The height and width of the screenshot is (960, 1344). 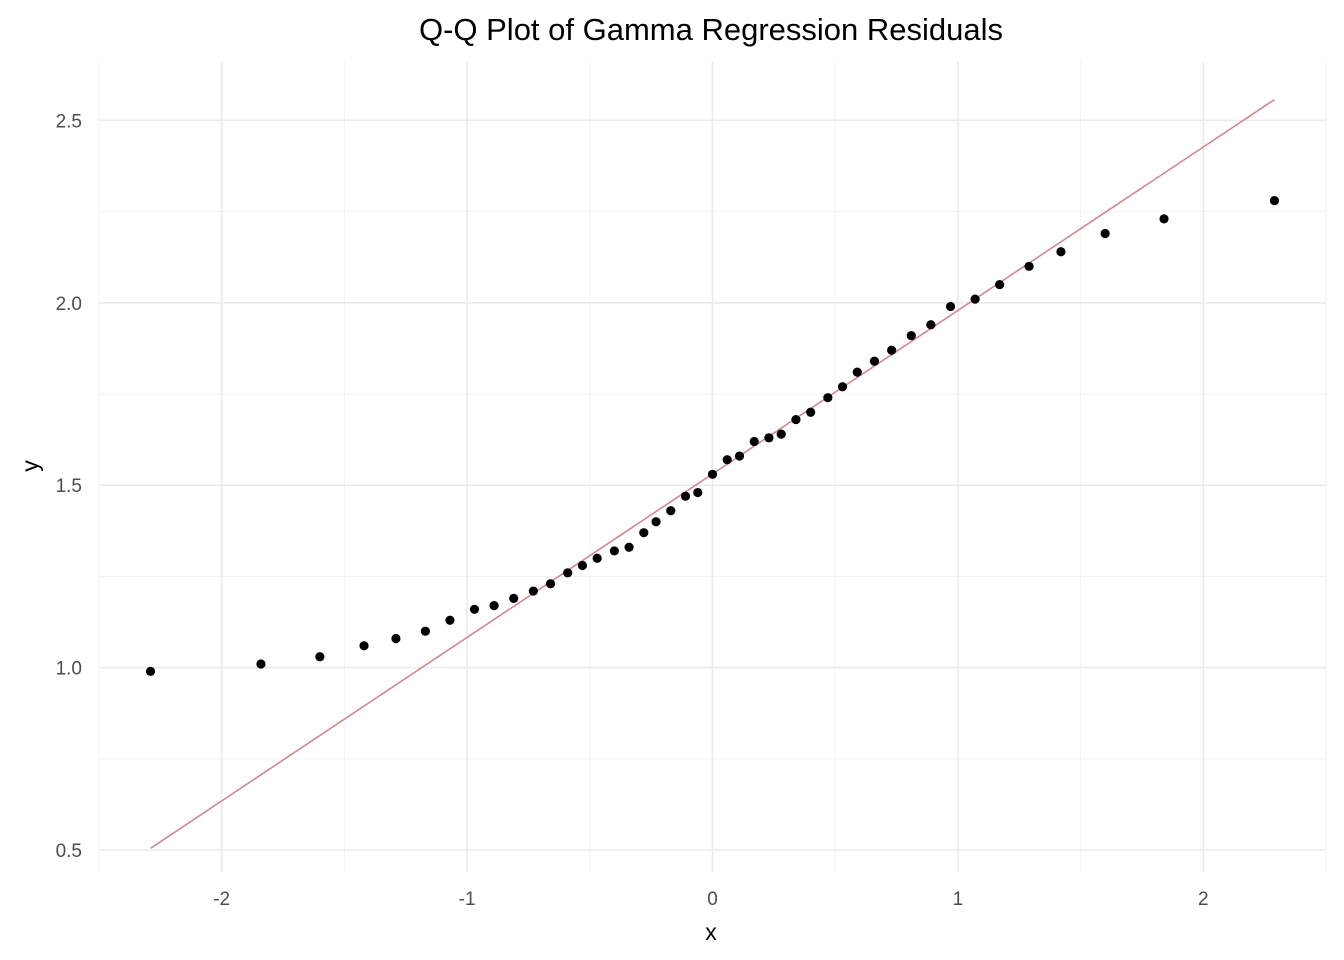 I want to click on chart-title: Q-Q Plot of Gamma Regression Residuals, so click(x=711, y=29).